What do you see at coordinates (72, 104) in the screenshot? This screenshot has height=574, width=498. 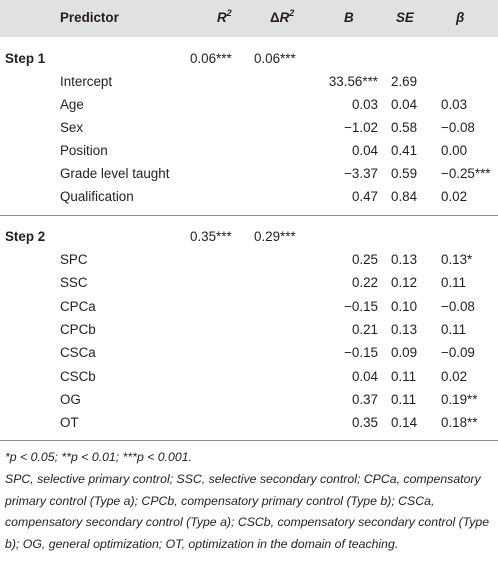 I see `cell-predictor: Age` at bounding box center [72, 104].